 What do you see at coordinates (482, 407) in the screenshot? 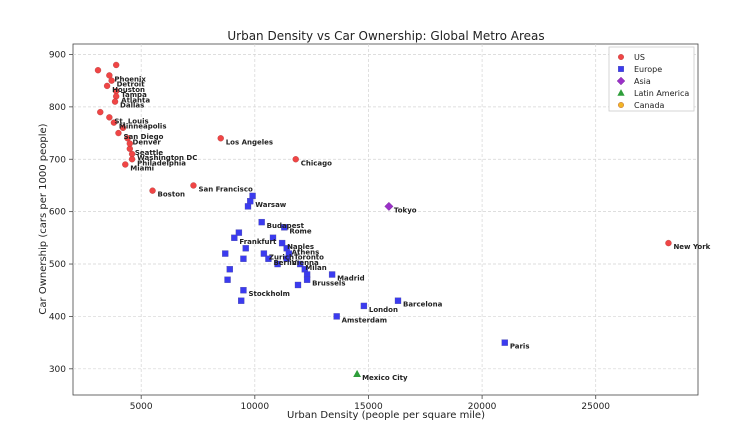
I see `x-tick-label: 20000` at bounding box center [482, 407].